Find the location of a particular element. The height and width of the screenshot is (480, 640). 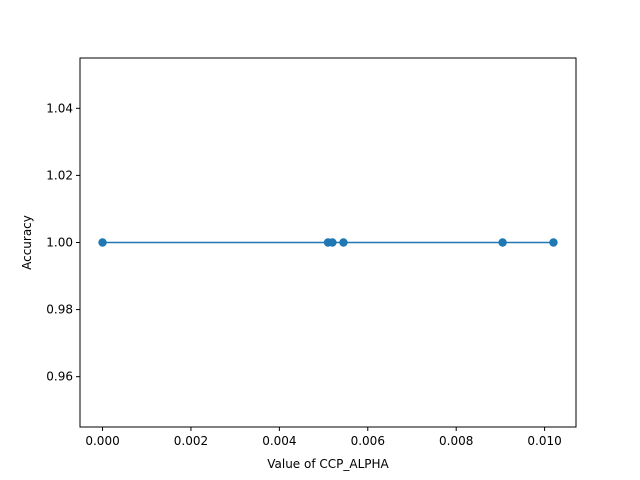

y-tick-label: 1.00 is located at coordinates (59, 243).